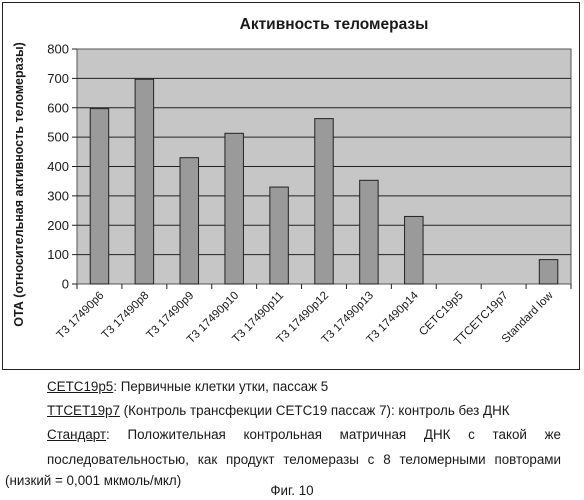 Image resolution: width=584 pixels, height=500 pixels. I want to click on y-tick-label: 500, so click(58, 137).